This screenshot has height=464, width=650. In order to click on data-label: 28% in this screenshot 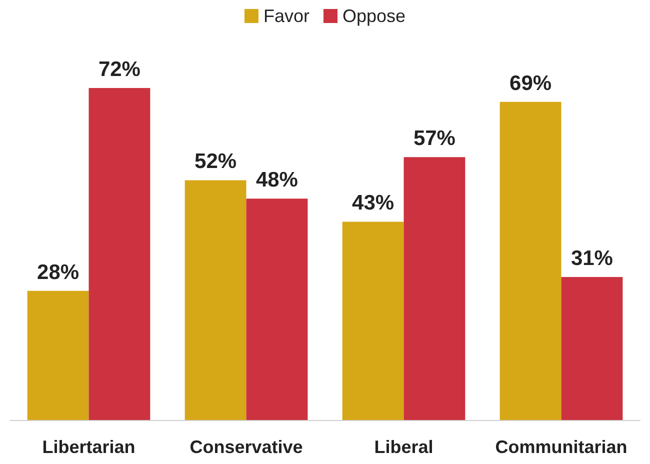, I will do `click(58, 272)`.